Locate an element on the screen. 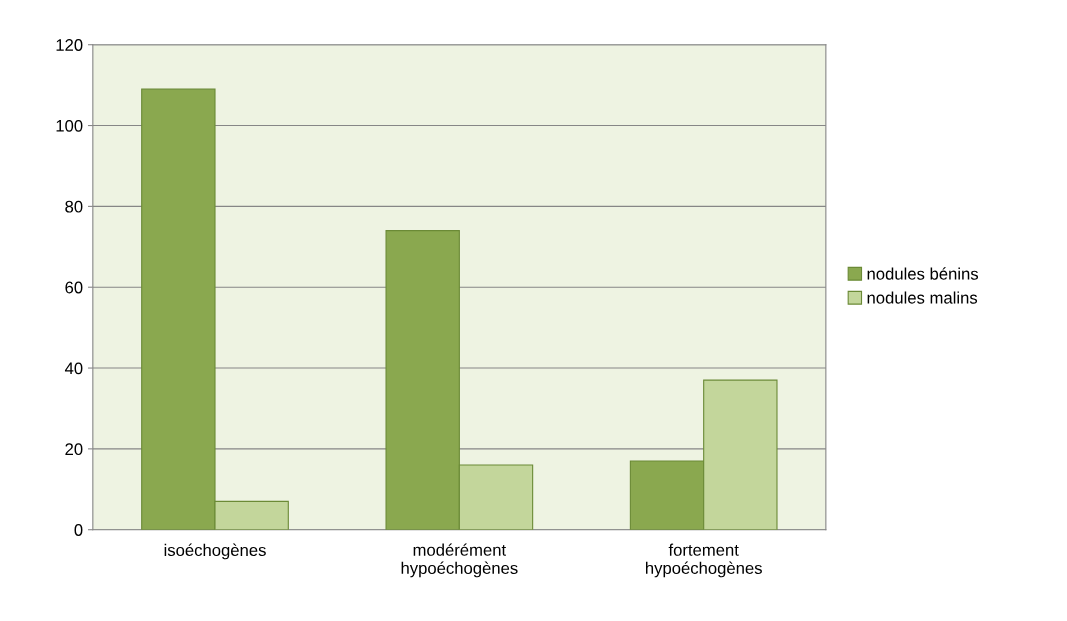 This screenshot has width=1067, height=621. y-tick-label: 40 is located at coordinates (73, 368).